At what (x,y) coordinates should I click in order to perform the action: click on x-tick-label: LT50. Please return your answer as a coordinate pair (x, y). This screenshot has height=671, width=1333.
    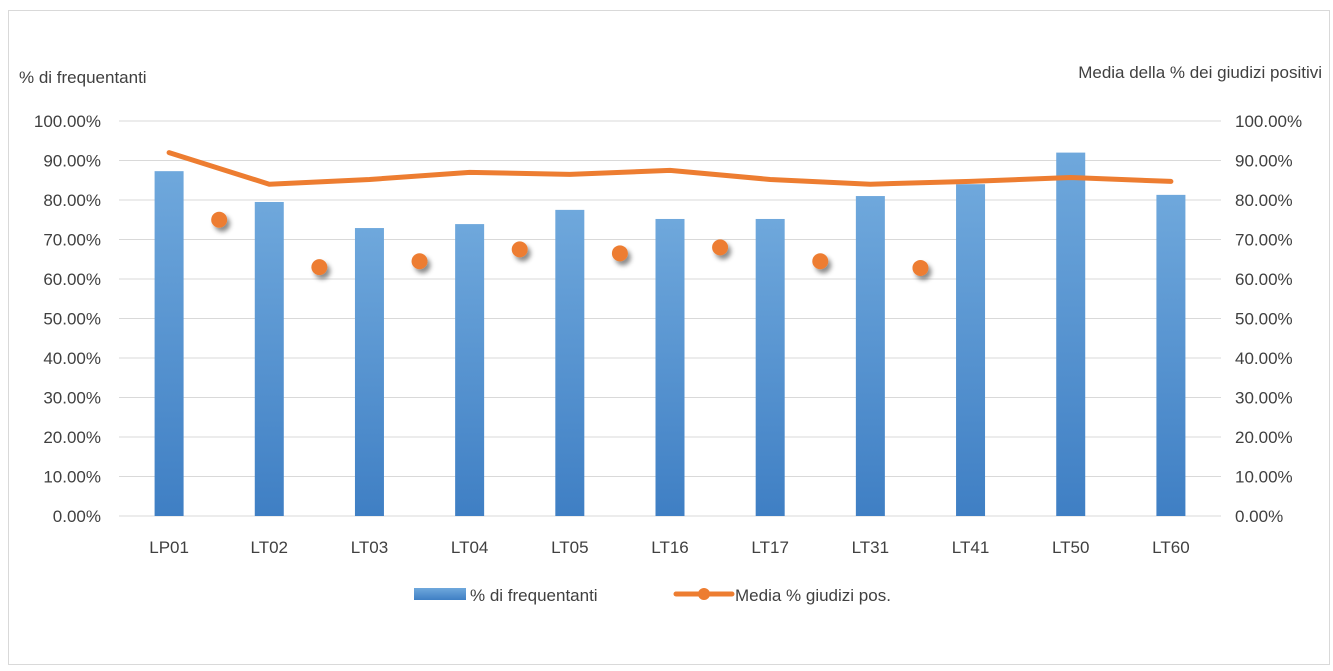
    Looking at the image, I should click on (1071, 547).